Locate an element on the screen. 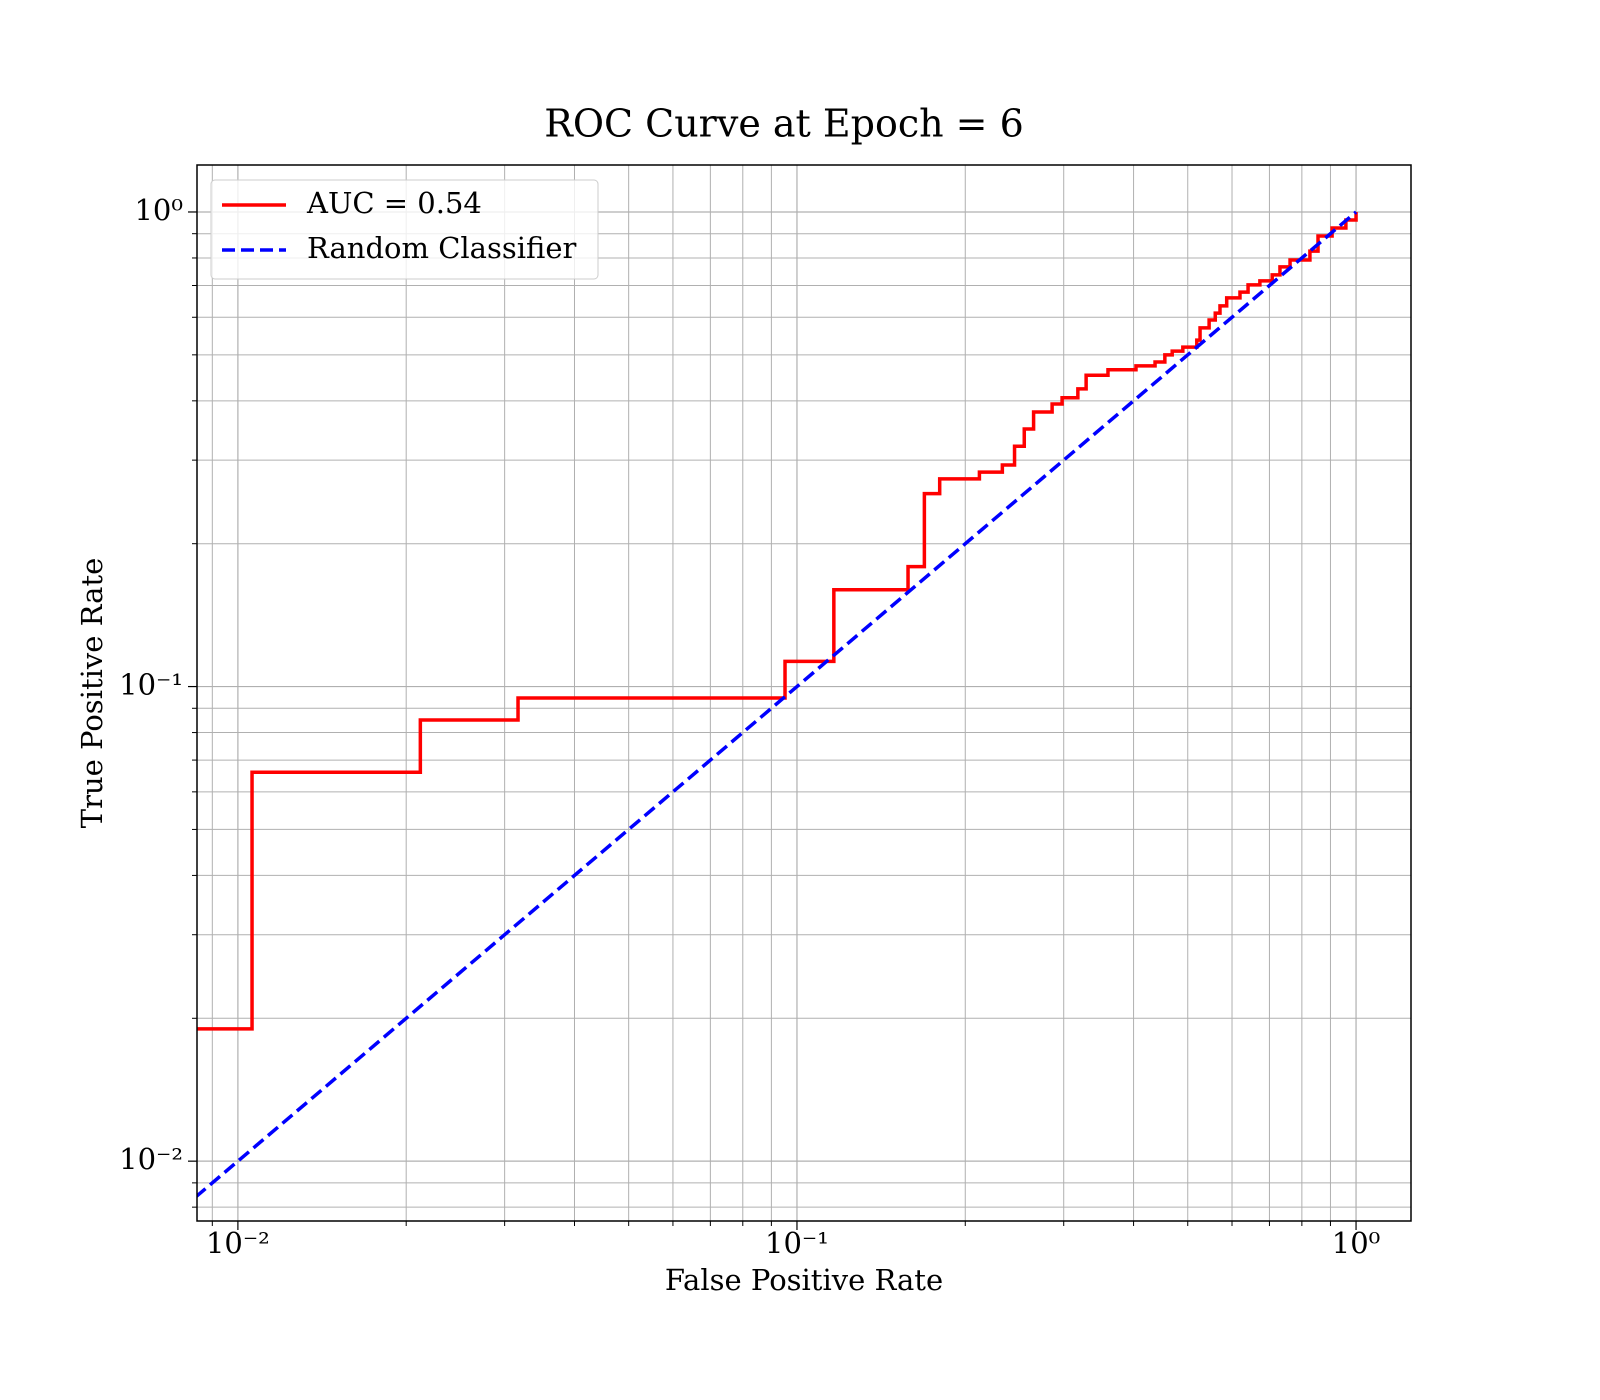  y-tick-label: 10⁰ is located at coordinates (158, 210).